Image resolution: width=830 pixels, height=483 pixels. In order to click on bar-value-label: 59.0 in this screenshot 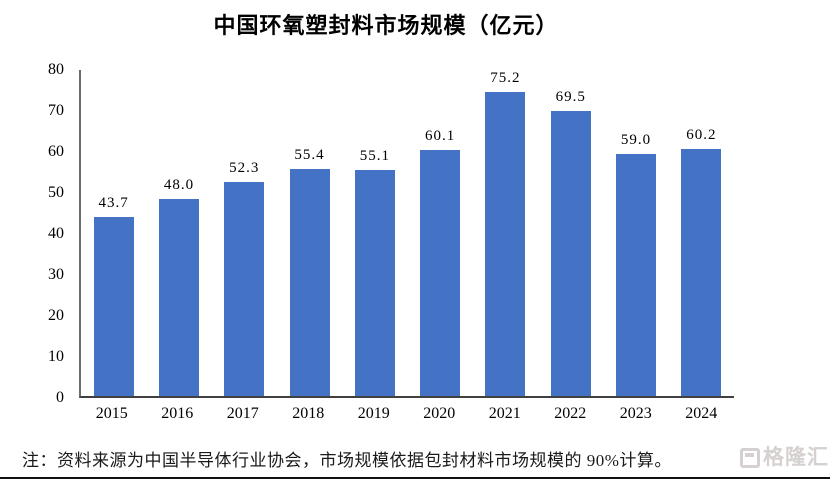, I will do `click(636, 140)`.